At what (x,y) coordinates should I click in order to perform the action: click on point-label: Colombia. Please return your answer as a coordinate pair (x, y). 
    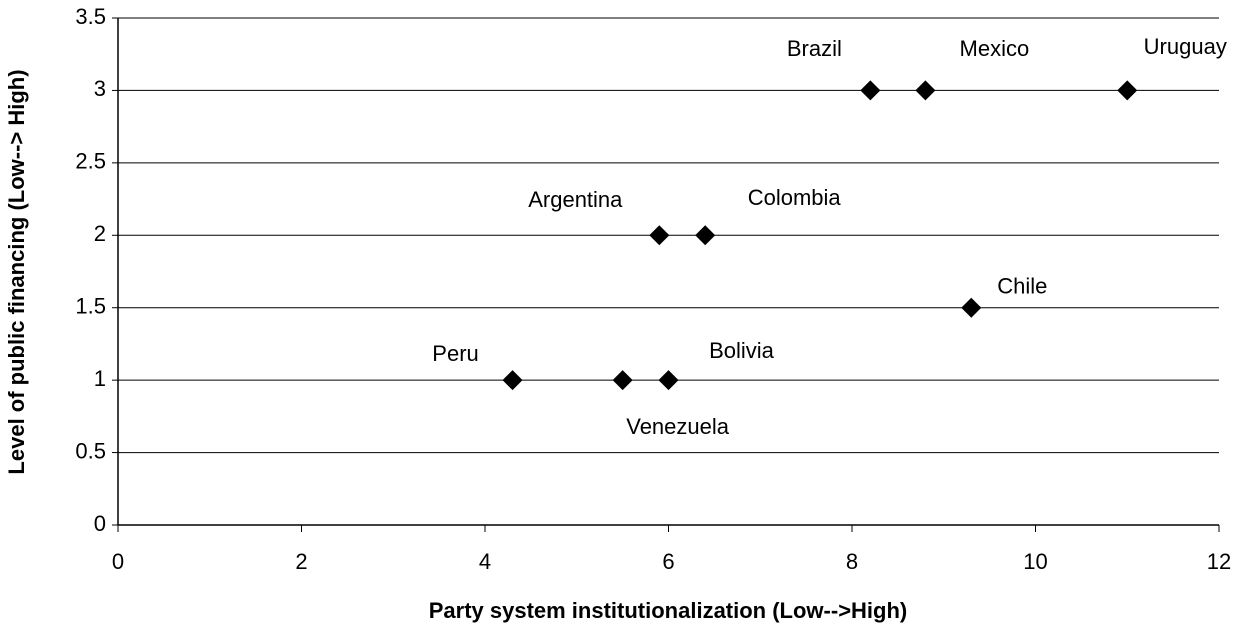
    Looking at the image, I should click on (795, 197).